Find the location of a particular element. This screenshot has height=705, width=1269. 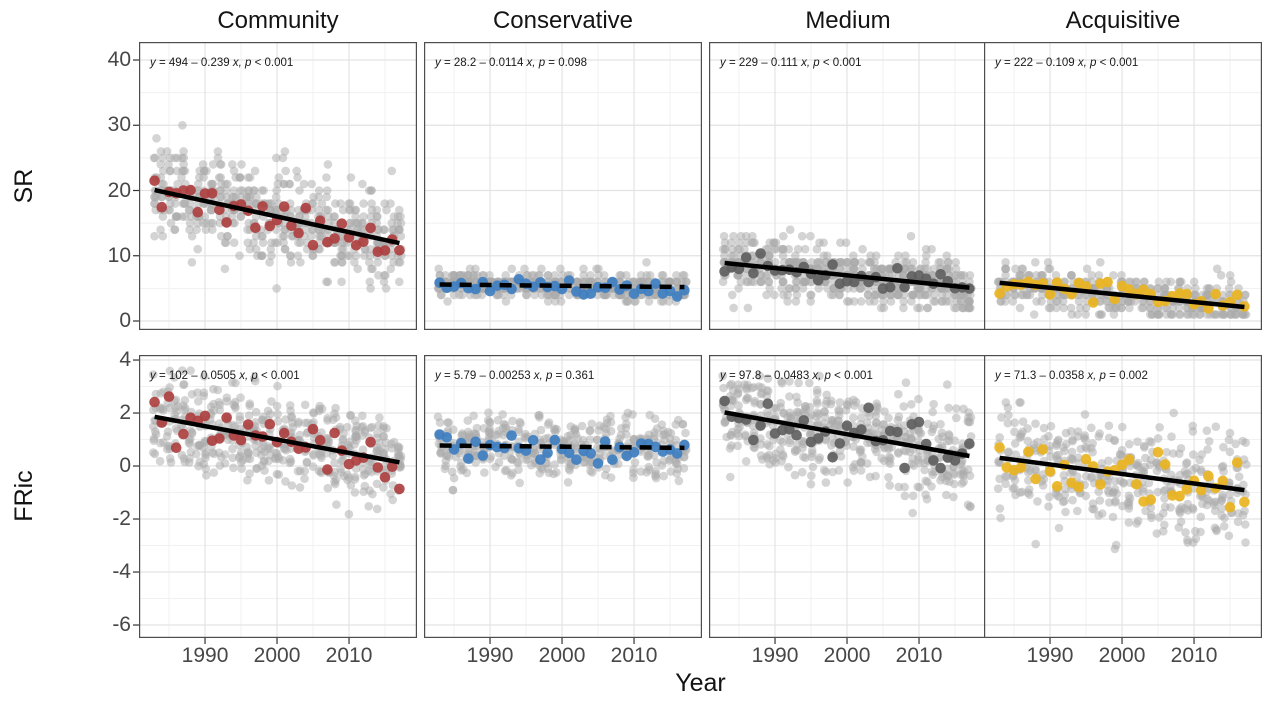

facet-title-community: Community is located at coordinates (278, 20).